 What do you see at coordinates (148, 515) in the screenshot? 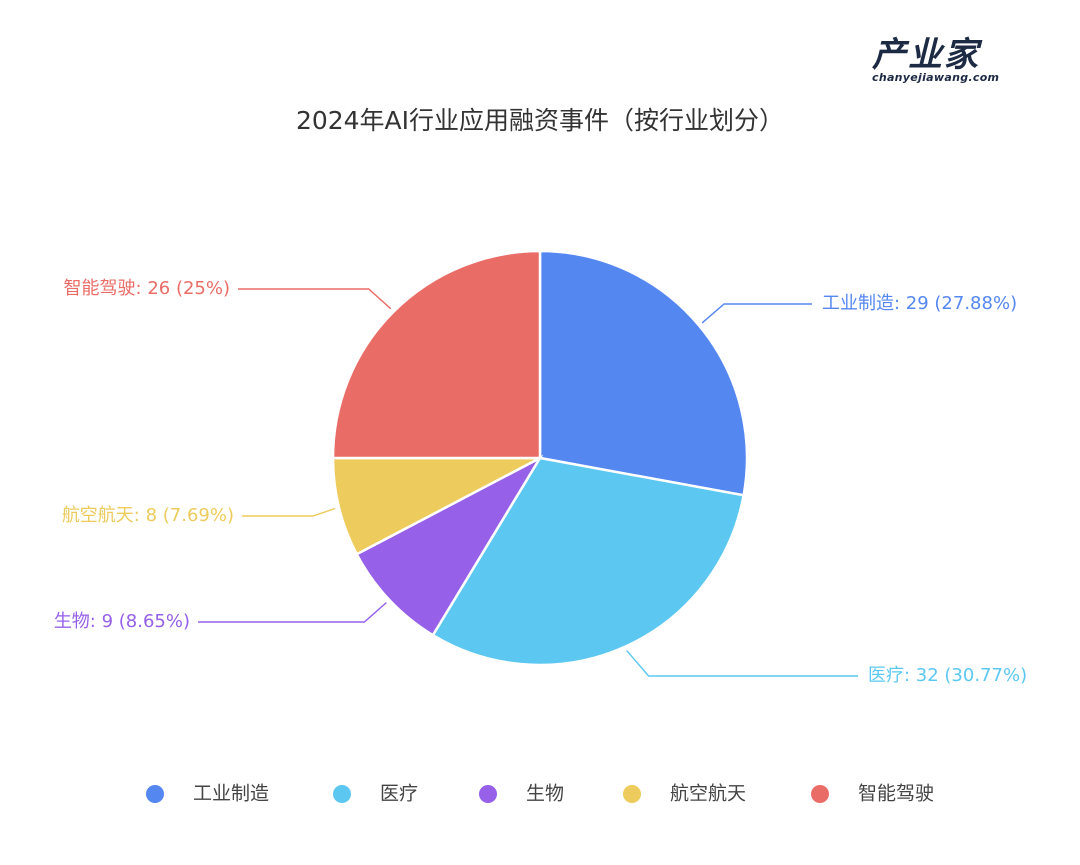
I see `slice-label: 航空航天: 8 (7.69%)` at bounding box center [148, 515].